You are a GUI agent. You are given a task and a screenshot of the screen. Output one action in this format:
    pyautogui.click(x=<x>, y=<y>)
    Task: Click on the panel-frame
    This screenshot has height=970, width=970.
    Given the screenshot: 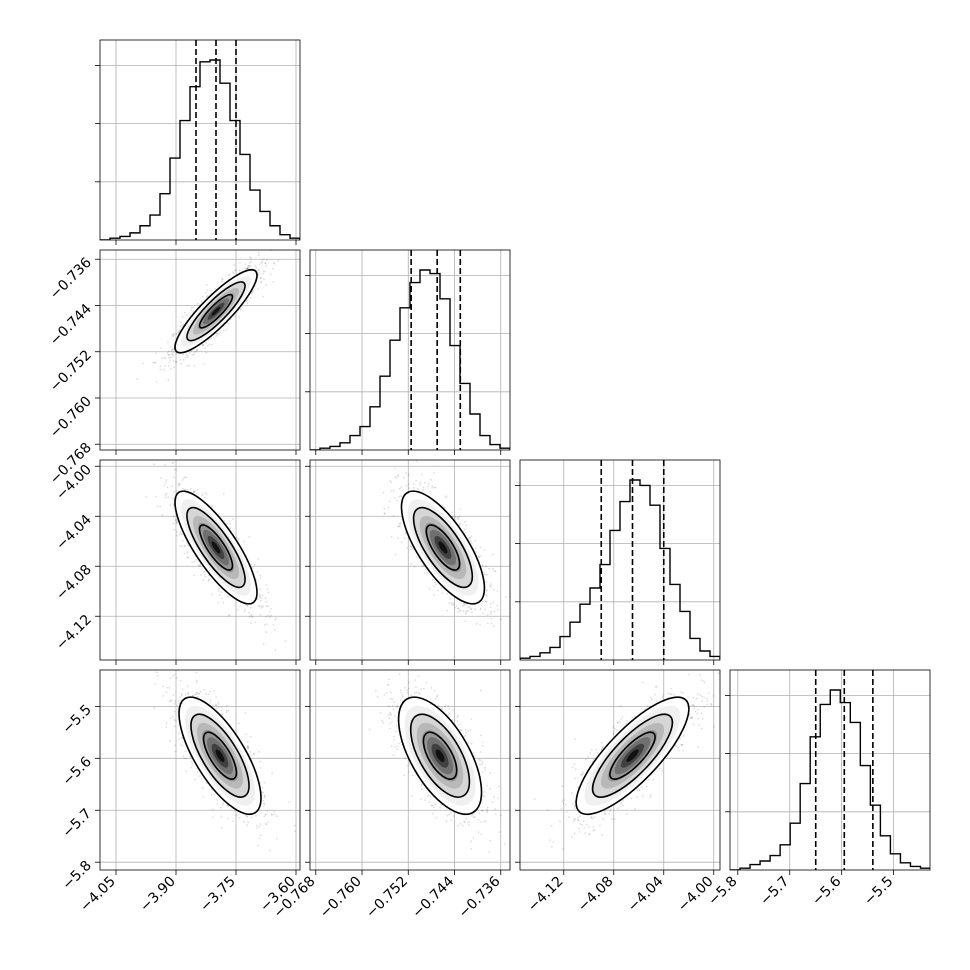 What is the action you would take?
    pyautogui.click(x=200, y=350)
    